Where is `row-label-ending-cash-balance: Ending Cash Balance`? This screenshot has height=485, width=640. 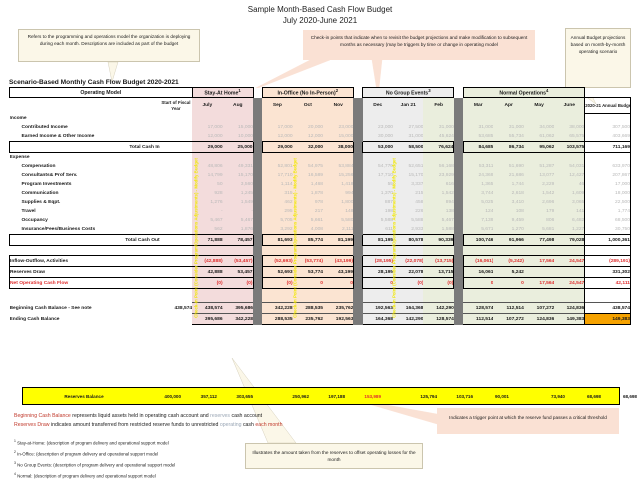 row-label-ending-cash-balance: Ending Cash Balance is located at coordinates (34, 319).